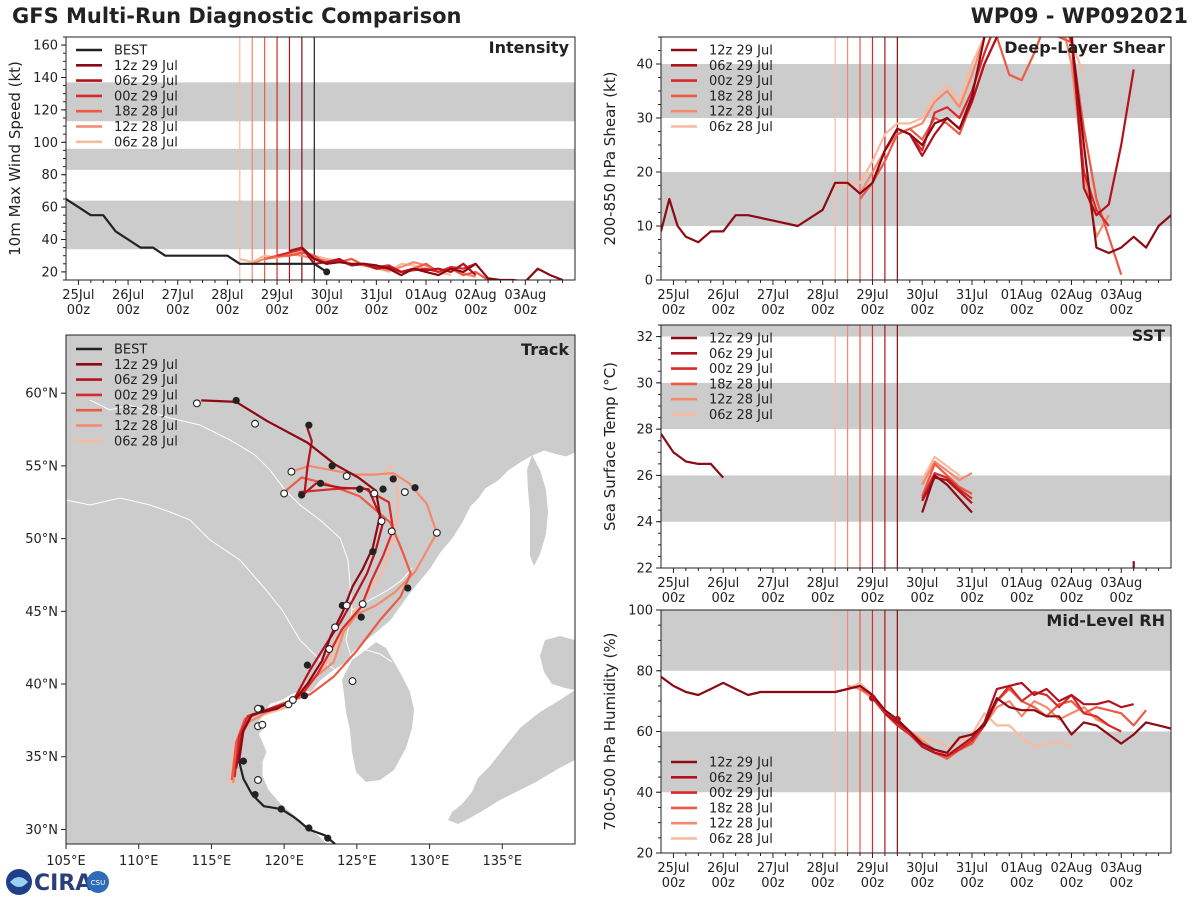  What do you see at coordinates (310, 598) in the screenshot?
I see `track-line-06z-29-jul` at bounding box center [310, 598].